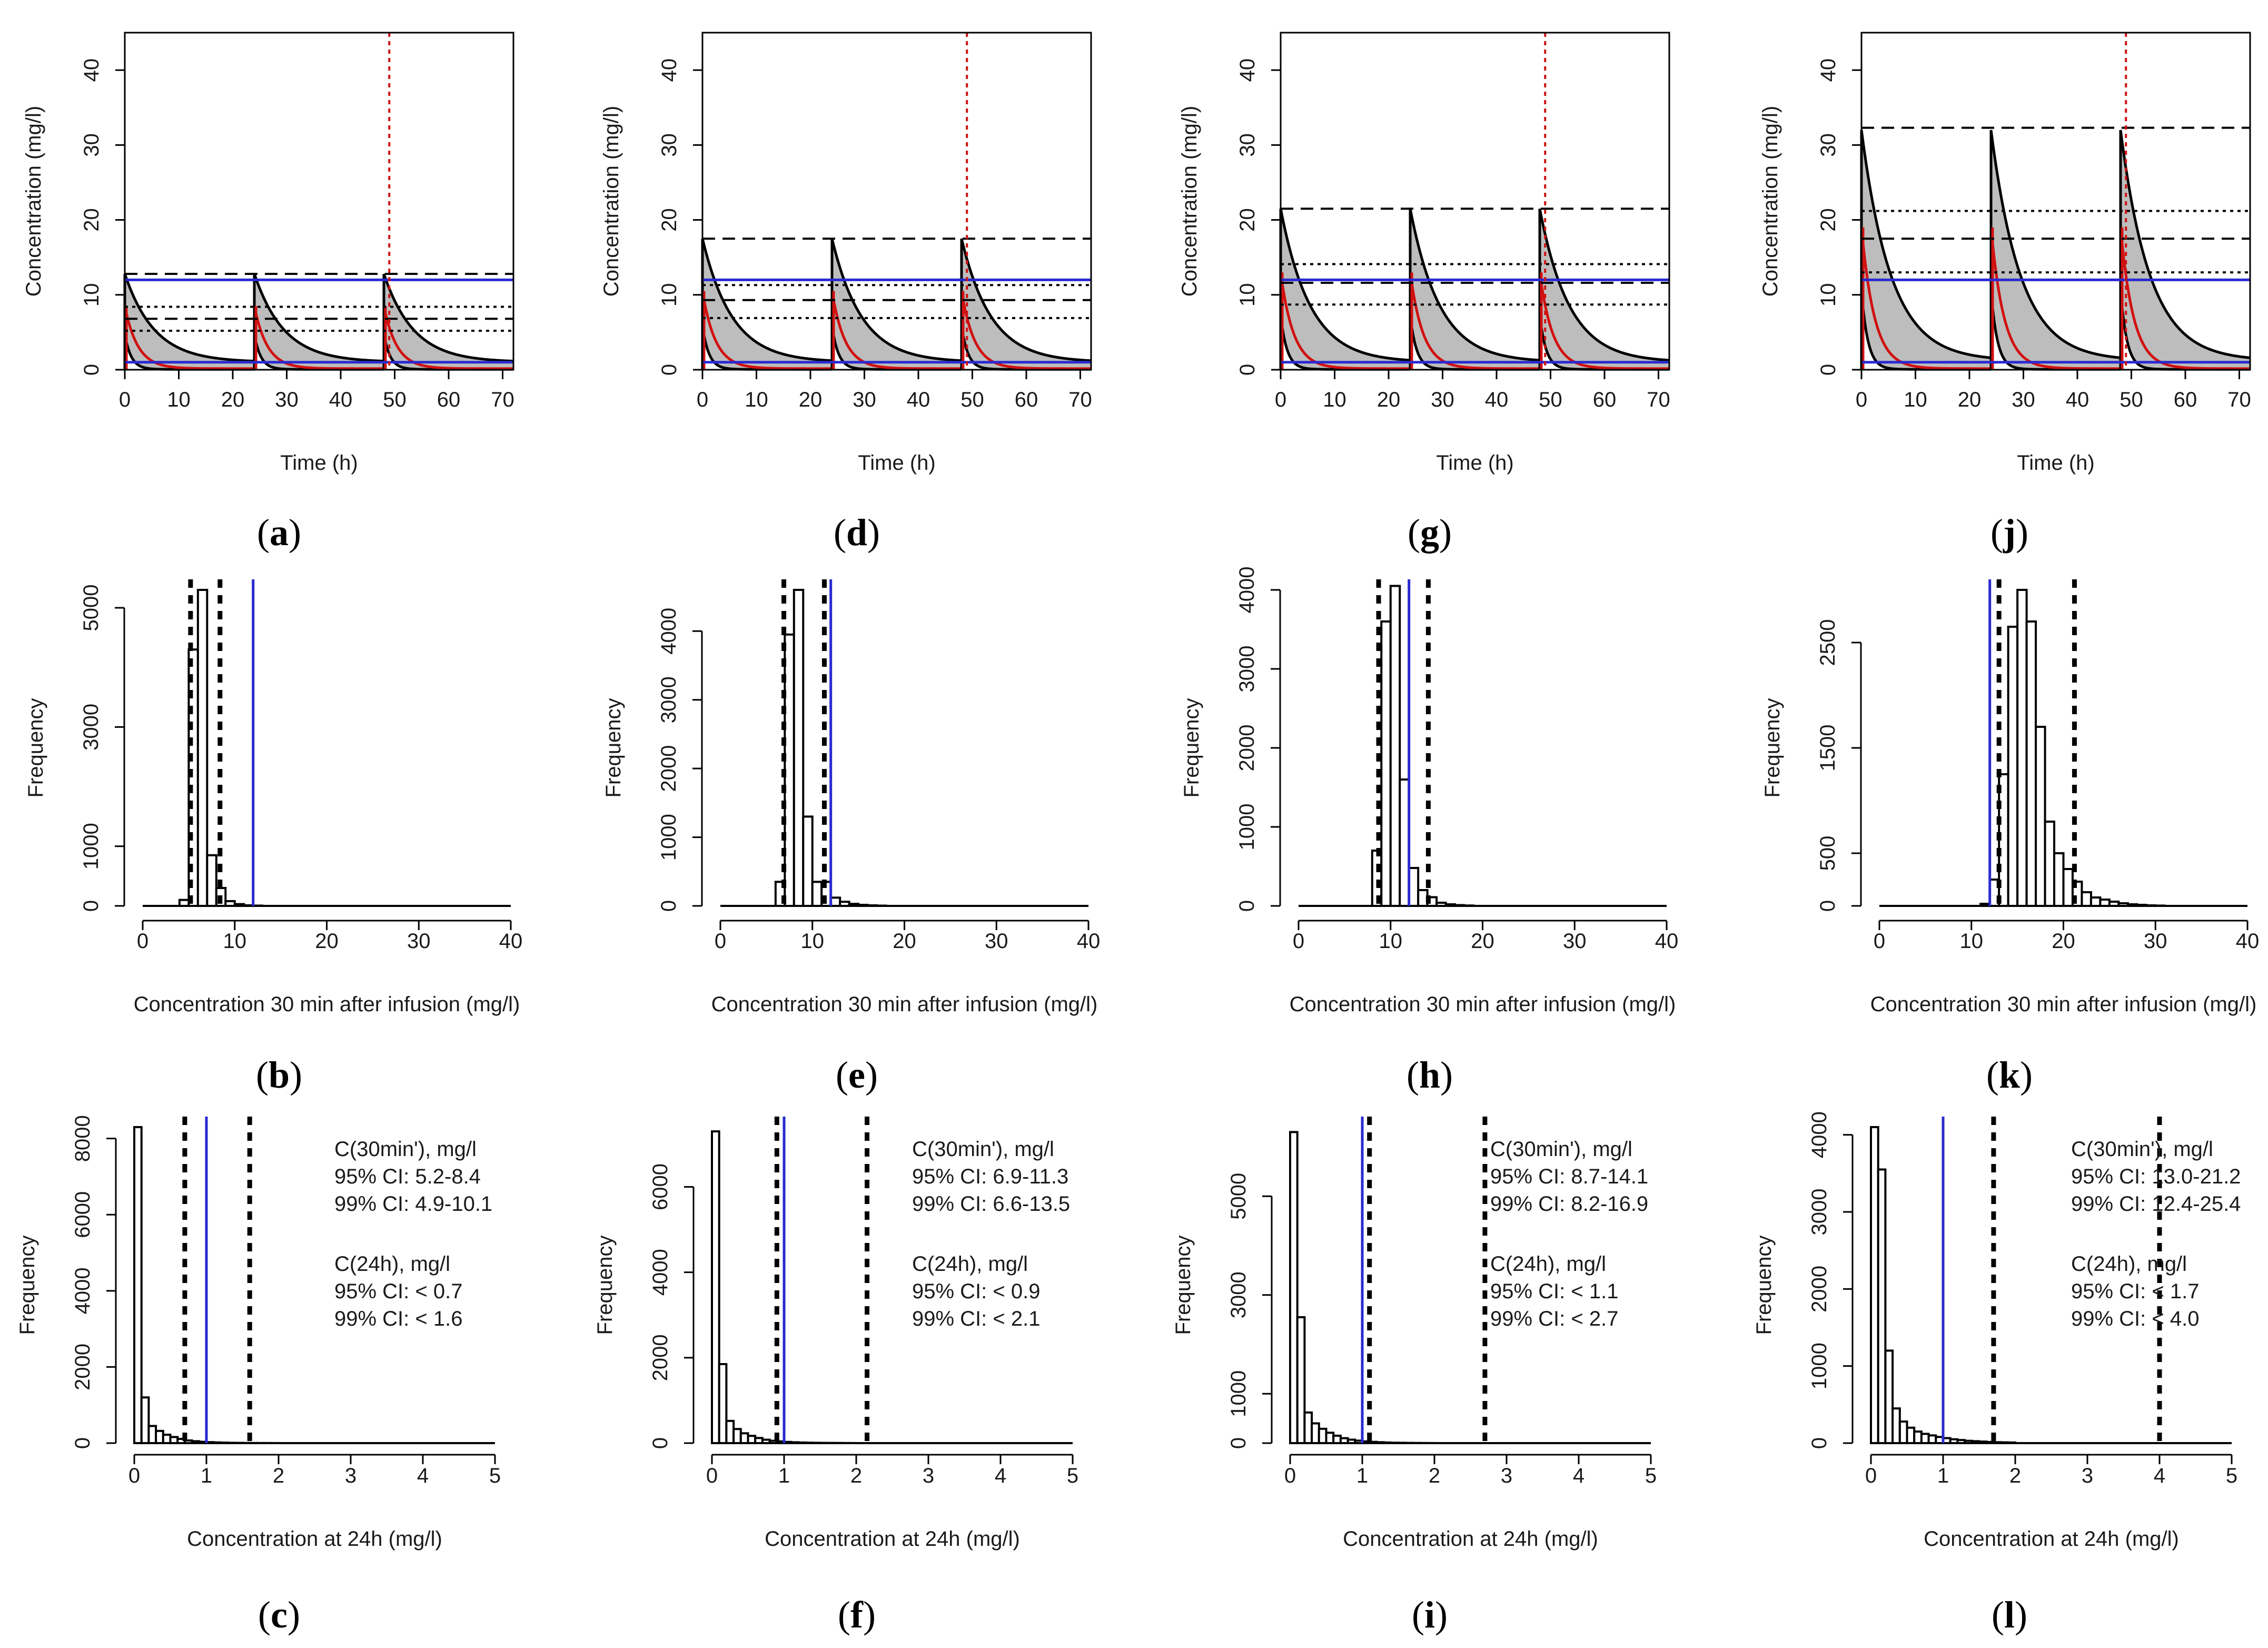 The height and width of the screenshot is (1648, 2268). Describe the element at coordinates (2010, 1615) in the screenshot. I see `panel-label-l: (l)` at that location.